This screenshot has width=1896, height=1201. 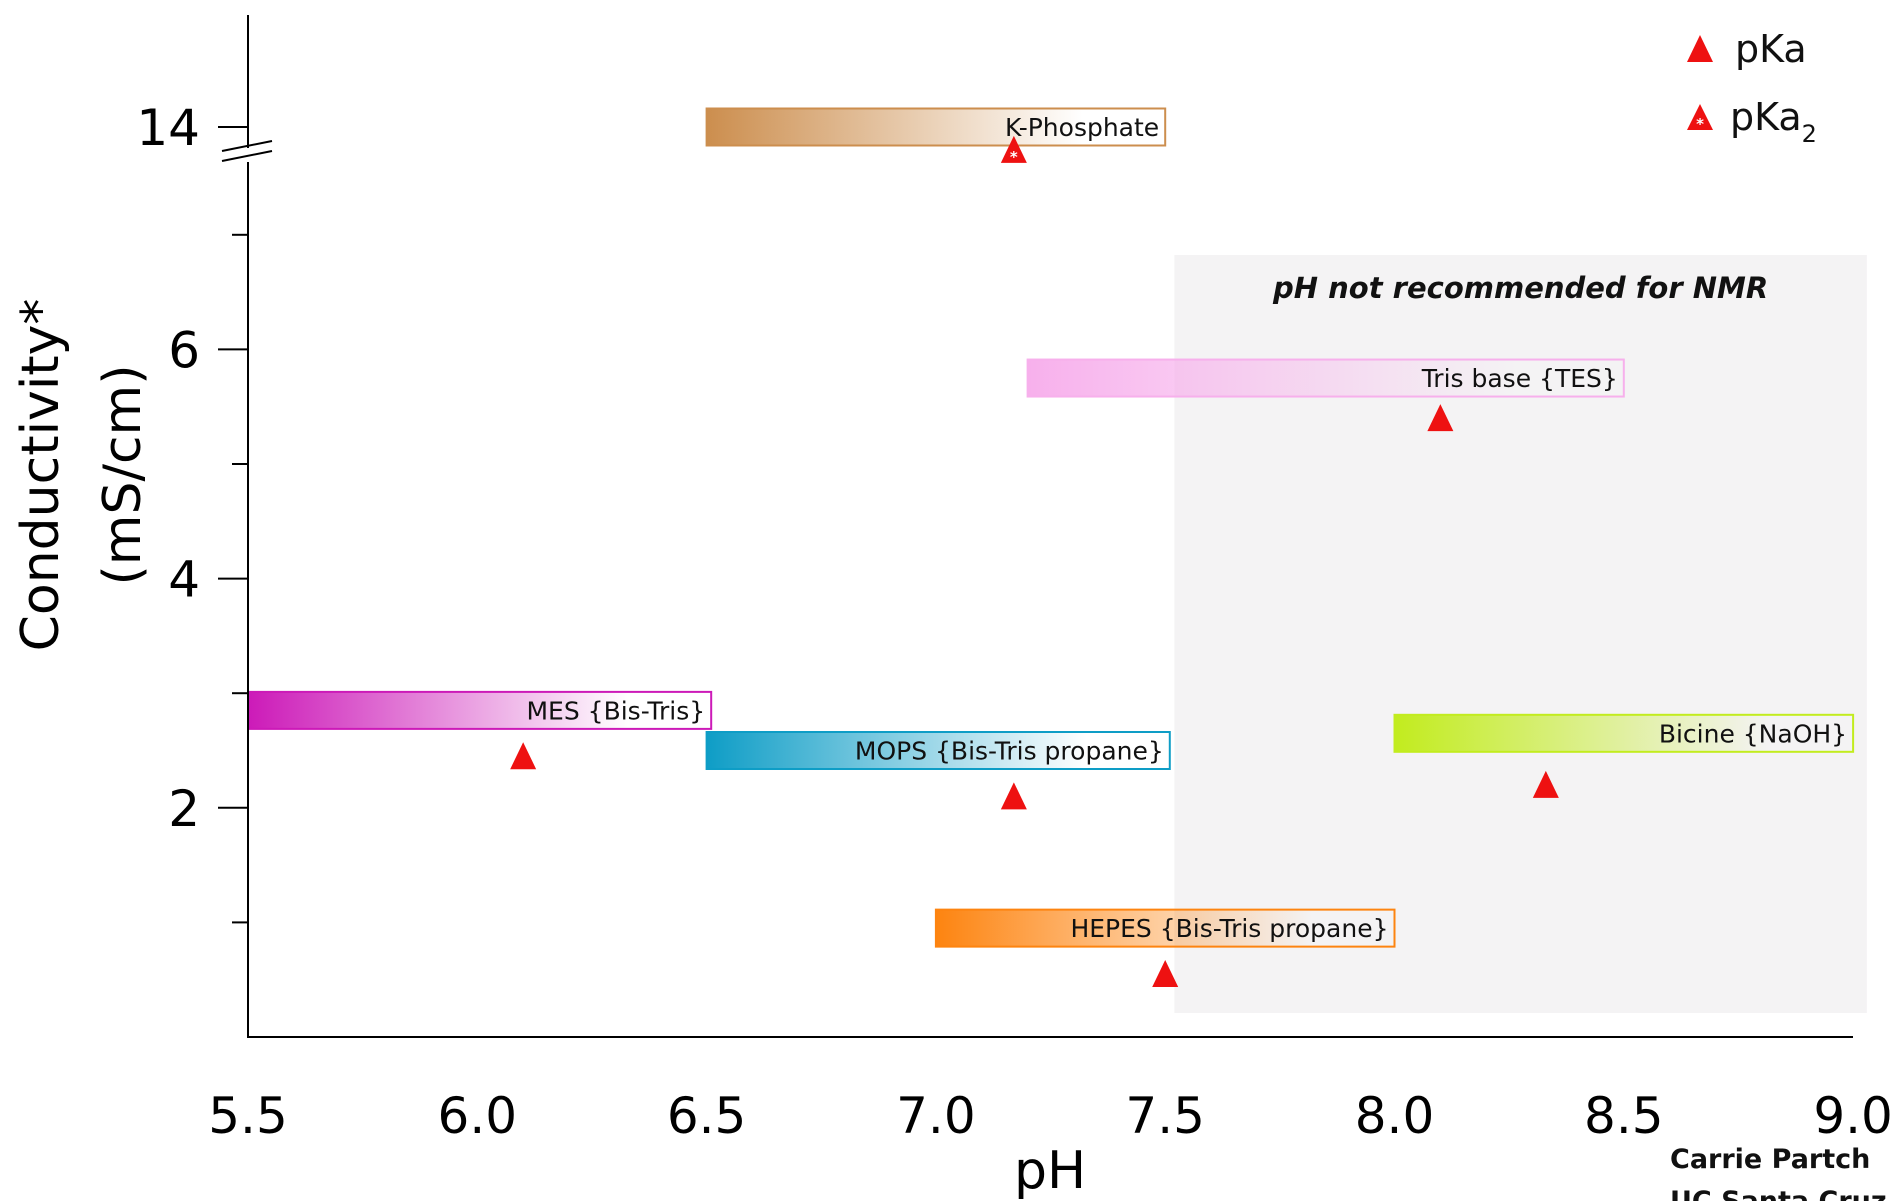 I want to click on y-tick-label: 14, so click(x=168, y=128).